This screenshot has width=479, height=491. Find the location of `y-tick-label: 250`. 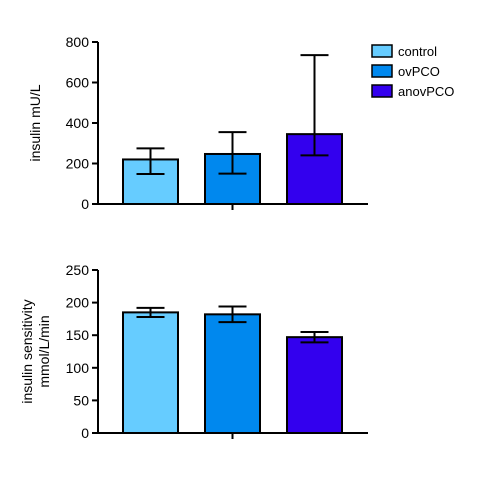

y-tick-label: 250 is located at coordinates (78, 270).